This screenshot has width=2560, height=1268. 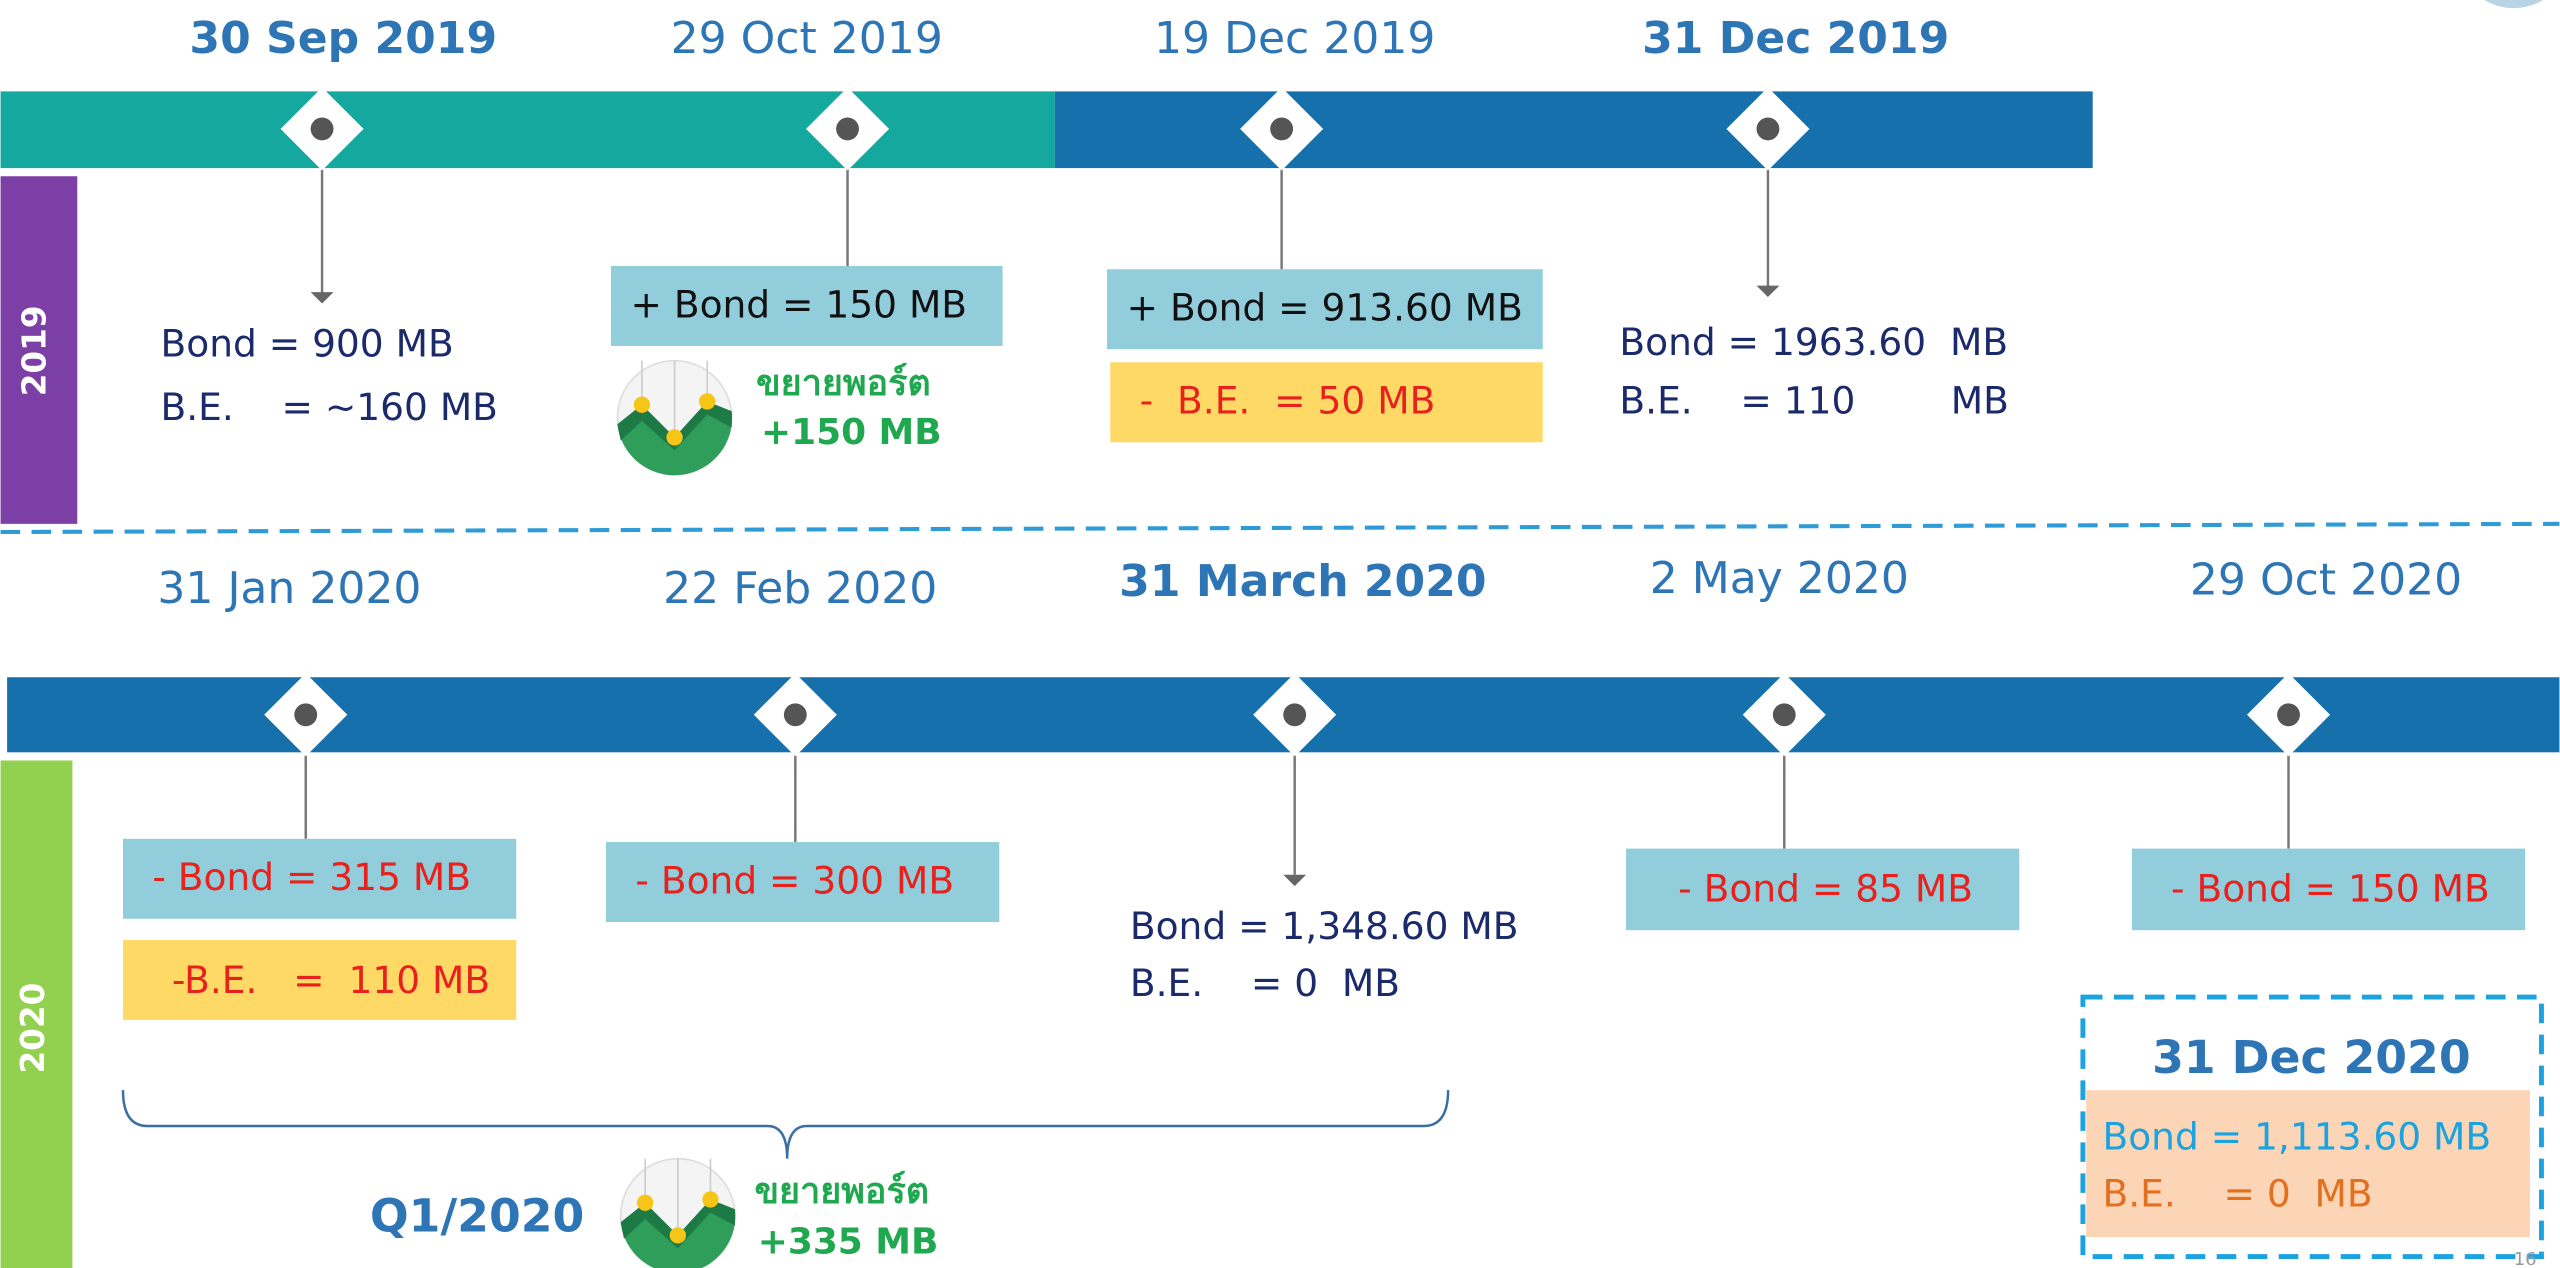 What do you see at coordinates (2525, 1258) in the screenshot?
I see `page-number: 16` at bounding box center [2525, 1258].